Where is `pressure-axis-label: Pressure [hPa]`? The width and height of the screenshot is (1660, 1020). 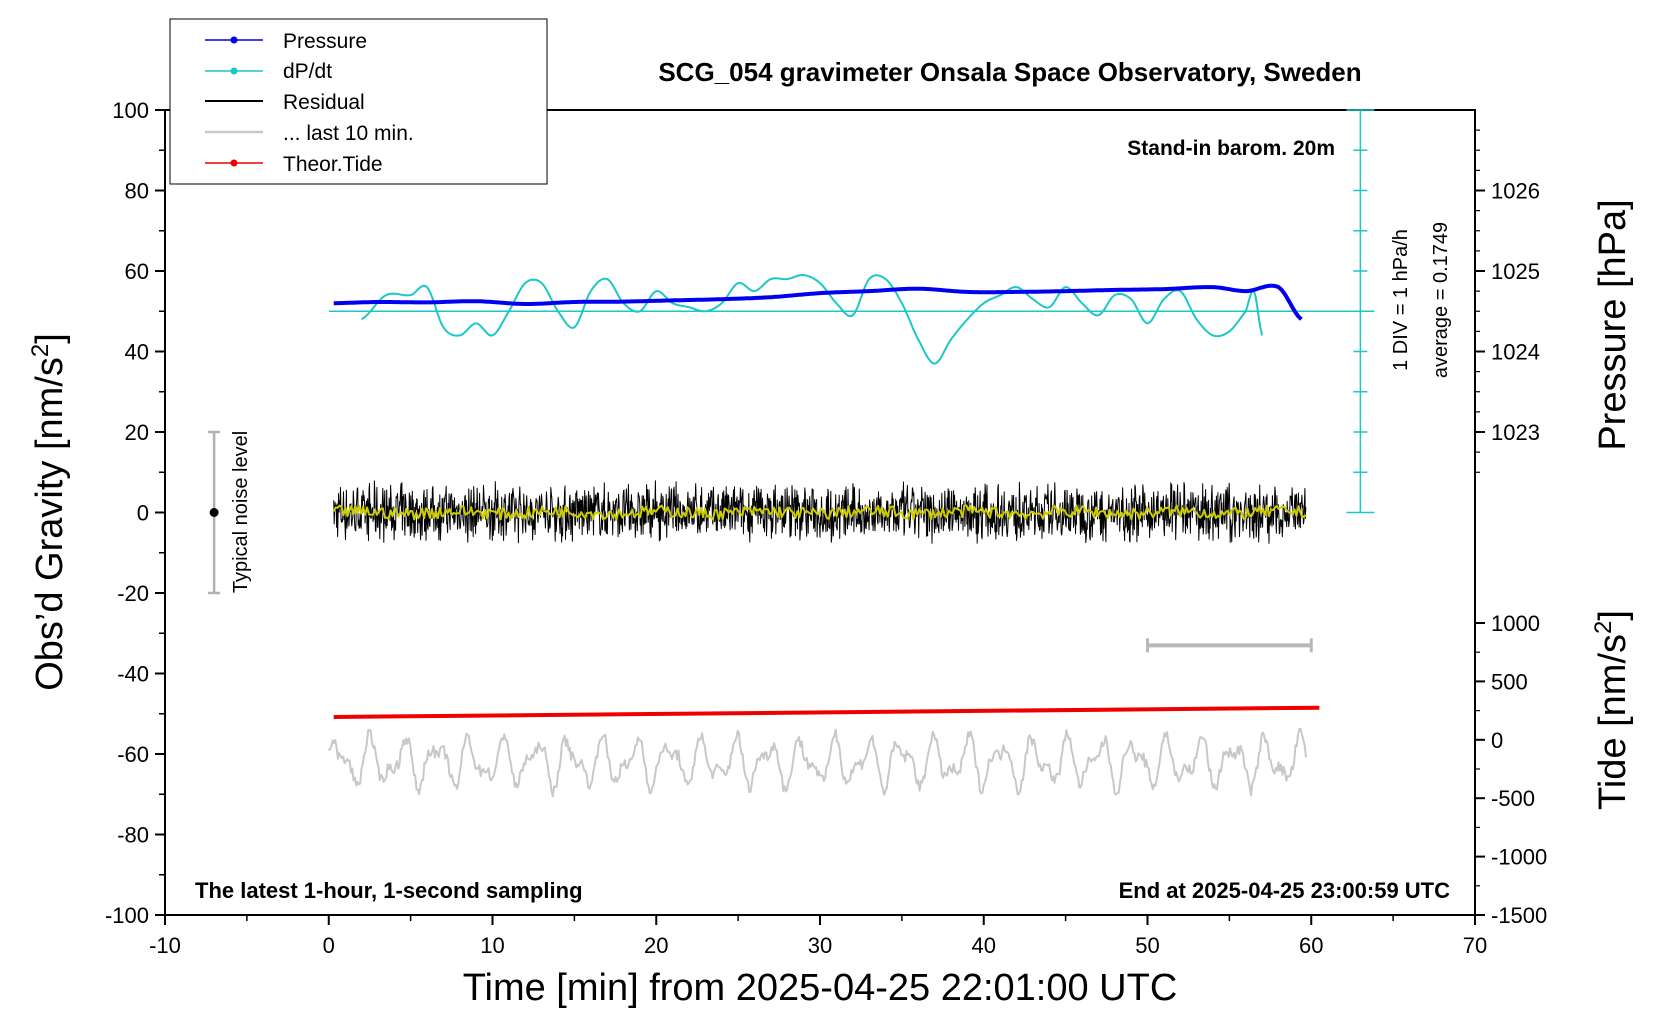
pressure-axis-label: Pressure [hPa] is located at coordinates (1613, 324).